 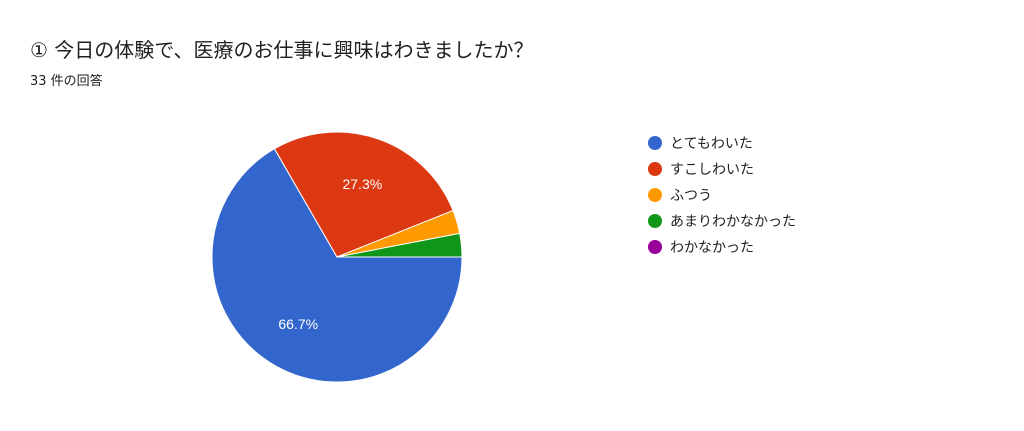 I want to click on legend-item: とてもわいた, so click(x=722, y=143).